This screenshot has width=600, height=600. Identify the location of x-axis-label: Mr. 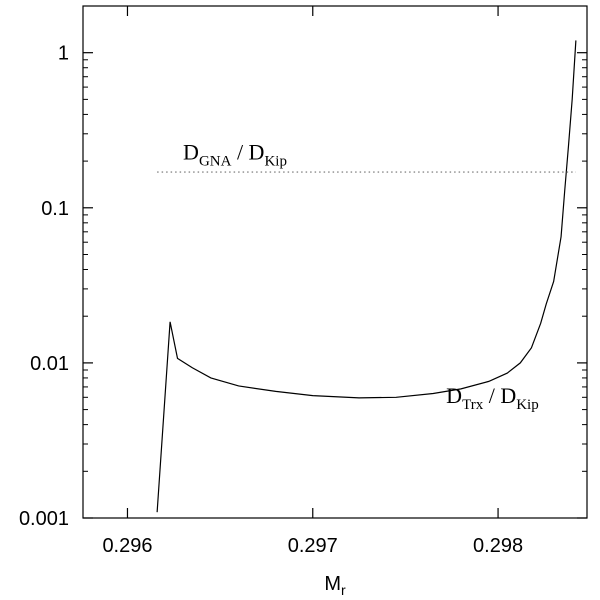
(335, 585).